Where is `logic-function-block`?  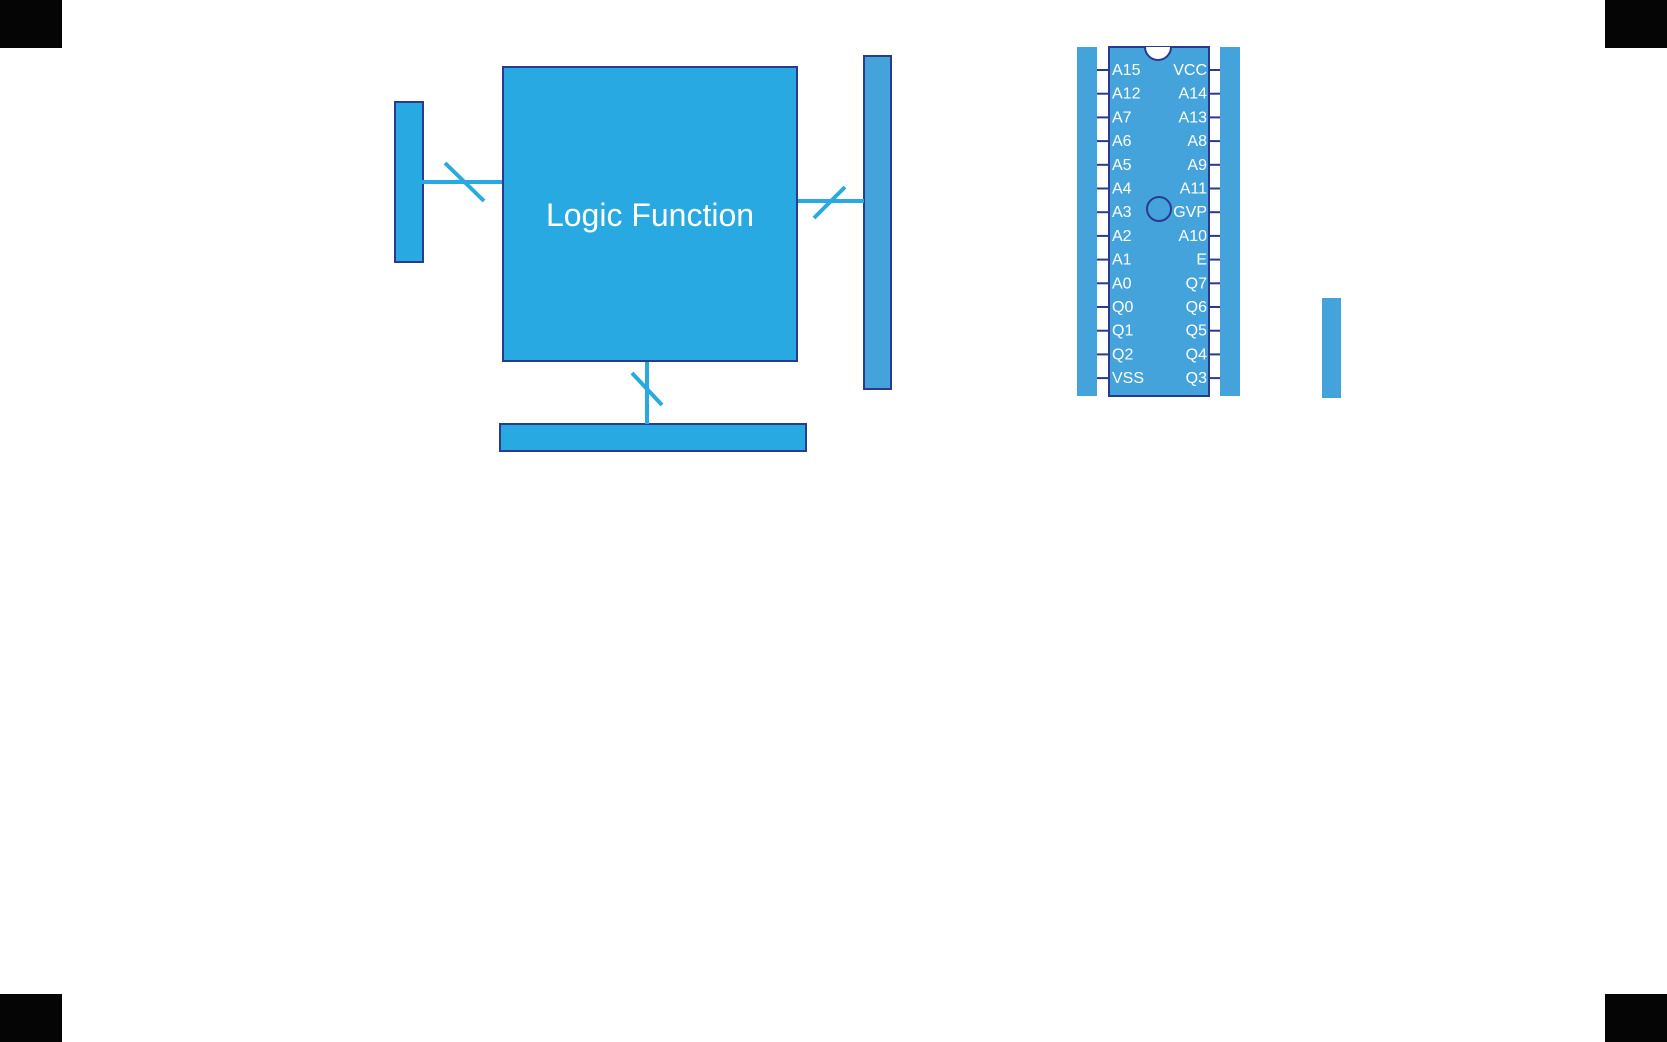 logic-function-block is located at coordinates (650, 214).